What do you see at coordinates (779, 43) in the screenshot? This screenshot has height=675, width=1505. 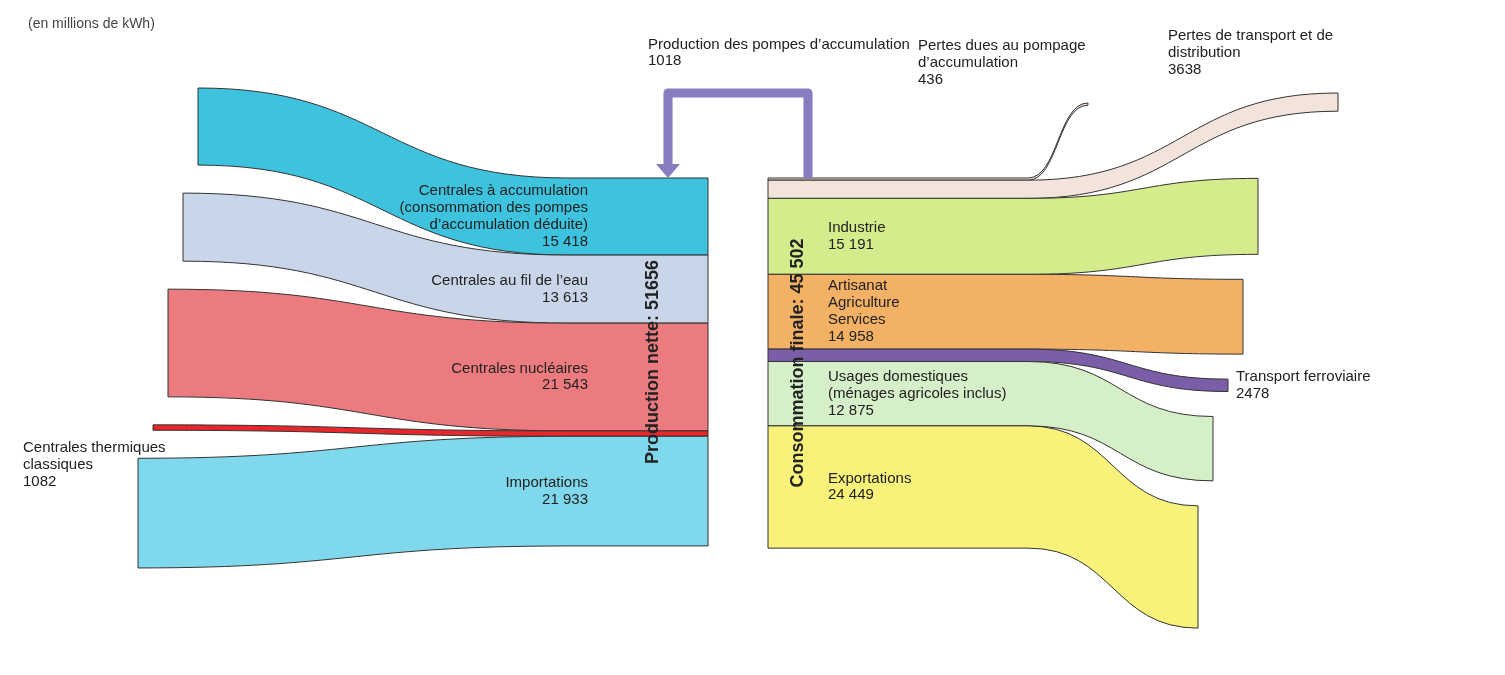 I see `category-label: Production des pompes d’accumulation` at bounding box center [779, 43].